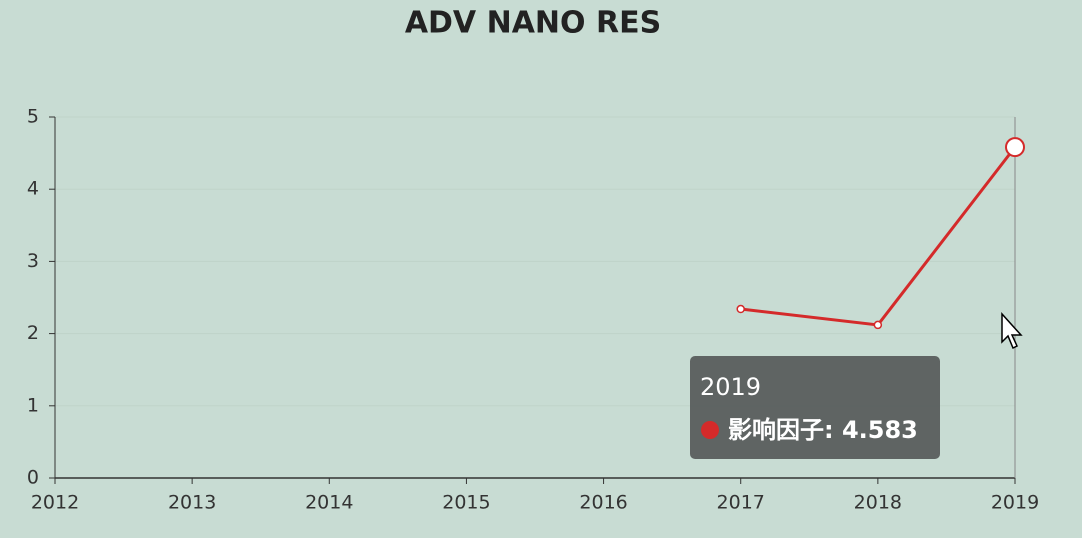  Describe the element at coordinates (55, 503) in the screenshot. I see `x-tick-label: 2012` at that location.